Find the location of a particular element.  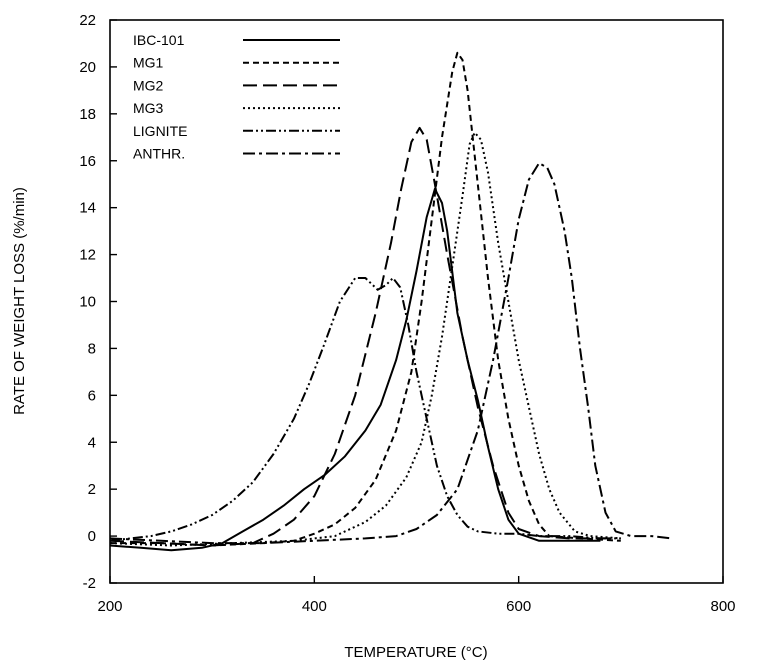

y-tick-label: 0 is located at coordinates (92, 536).